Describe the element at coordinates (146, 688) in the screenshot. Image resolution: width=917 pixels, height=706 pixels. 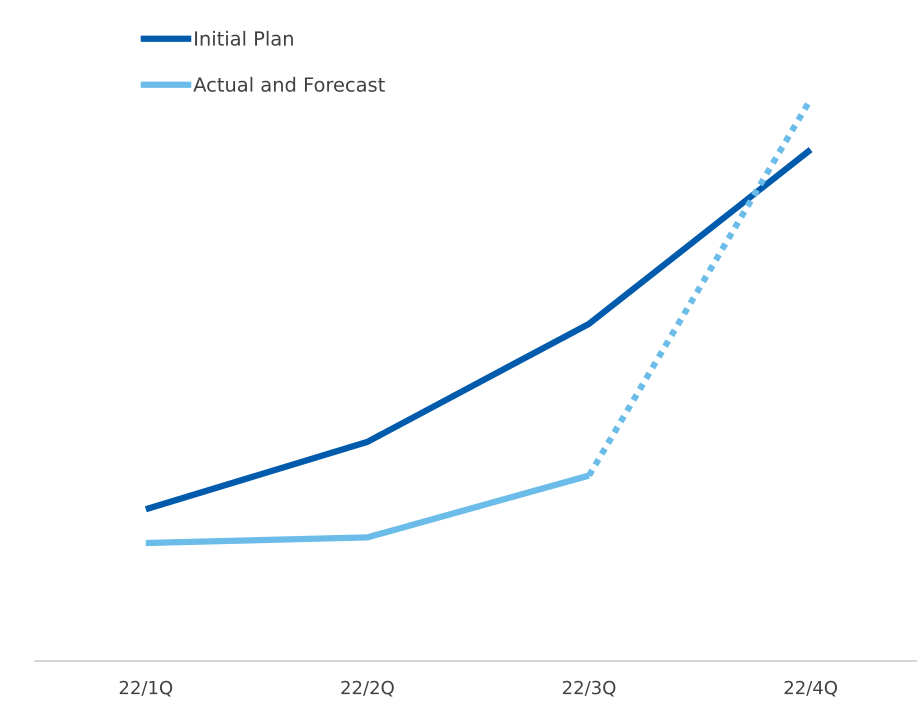
I see `x-tick-label: 22/1Q` at that location.